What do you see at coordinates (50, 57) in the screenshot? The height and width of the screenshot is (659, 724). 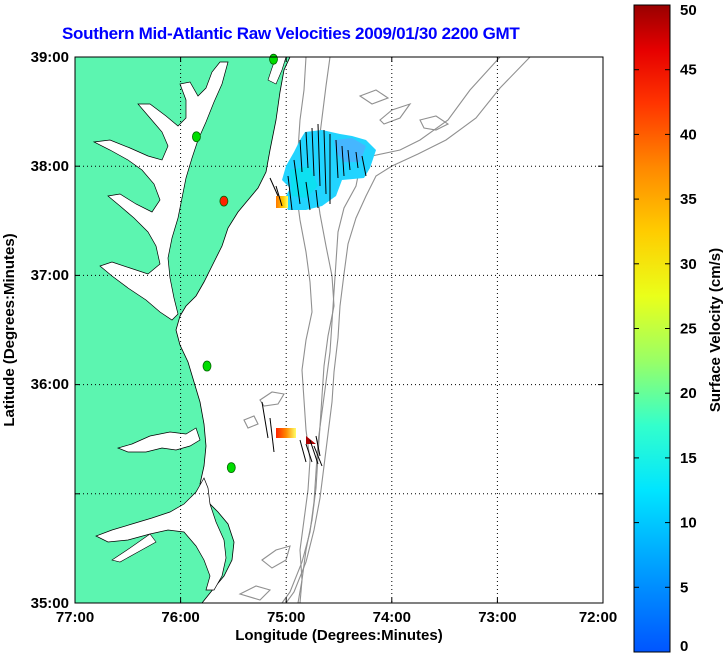 I see `lat-tick-label: 39:00` at bounding box center [50, 57].